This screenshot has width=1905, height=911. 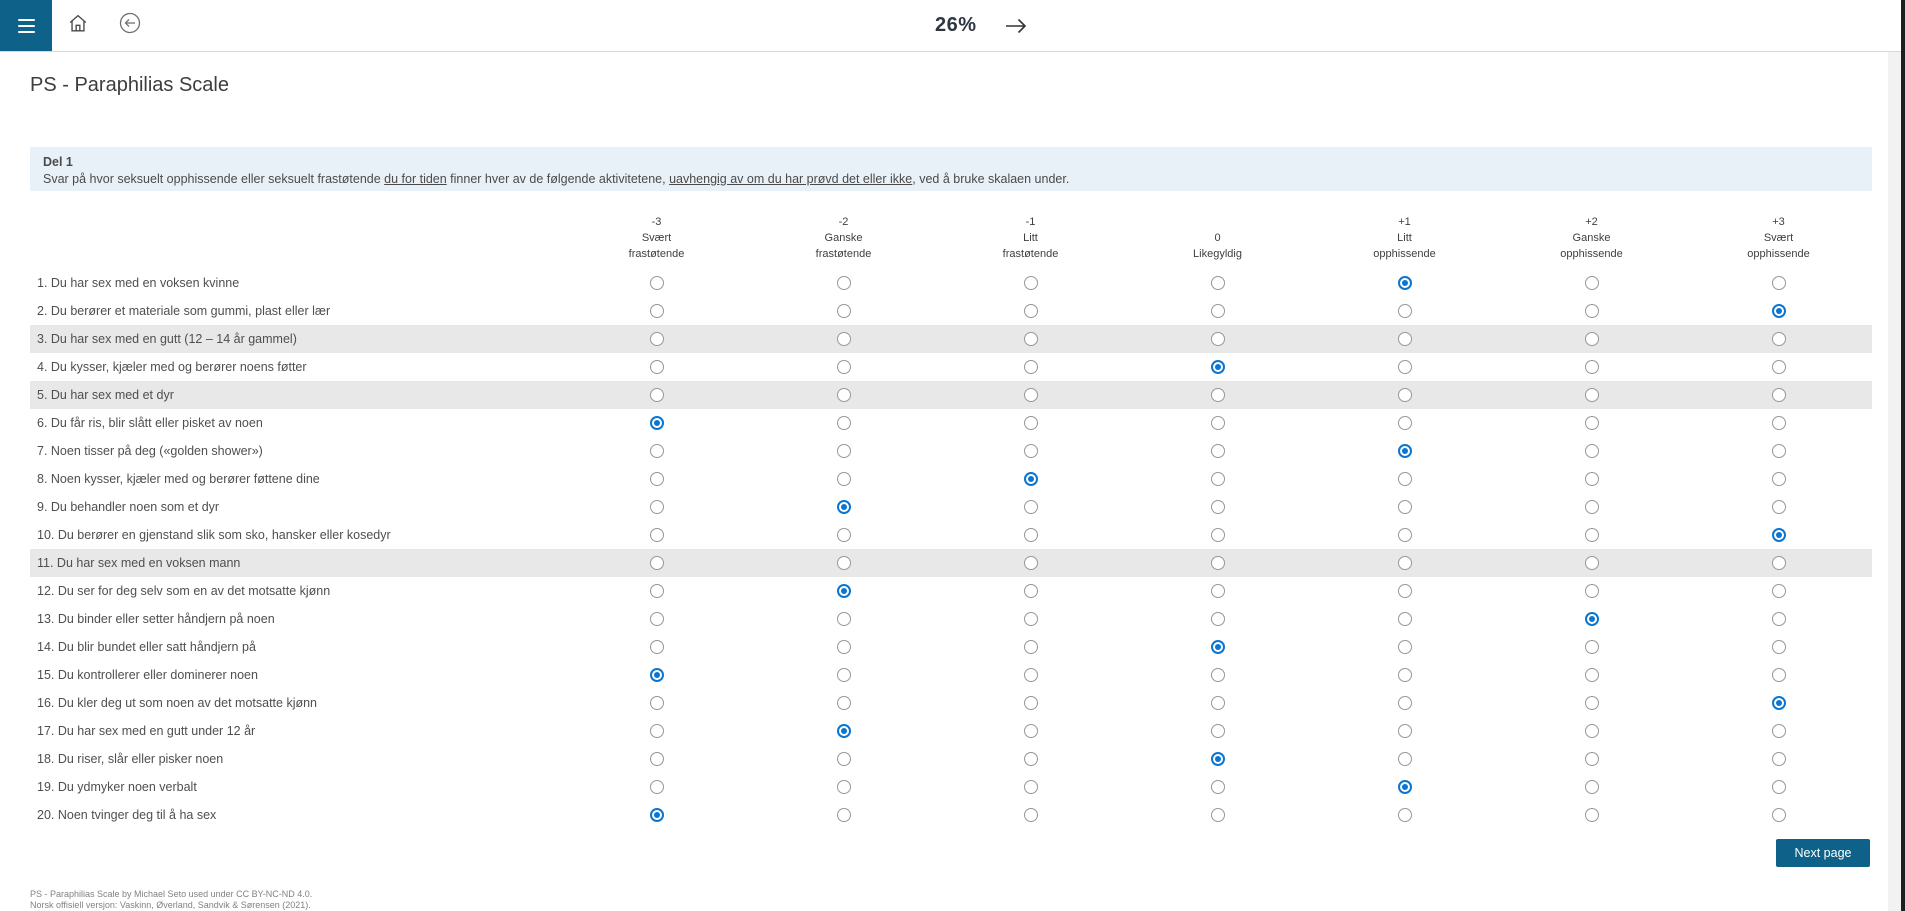 What do you see at coordinates (1591, 535) in the screenshot?
I see `radio-q10-option-+2` at bounding box center [1591, 535].